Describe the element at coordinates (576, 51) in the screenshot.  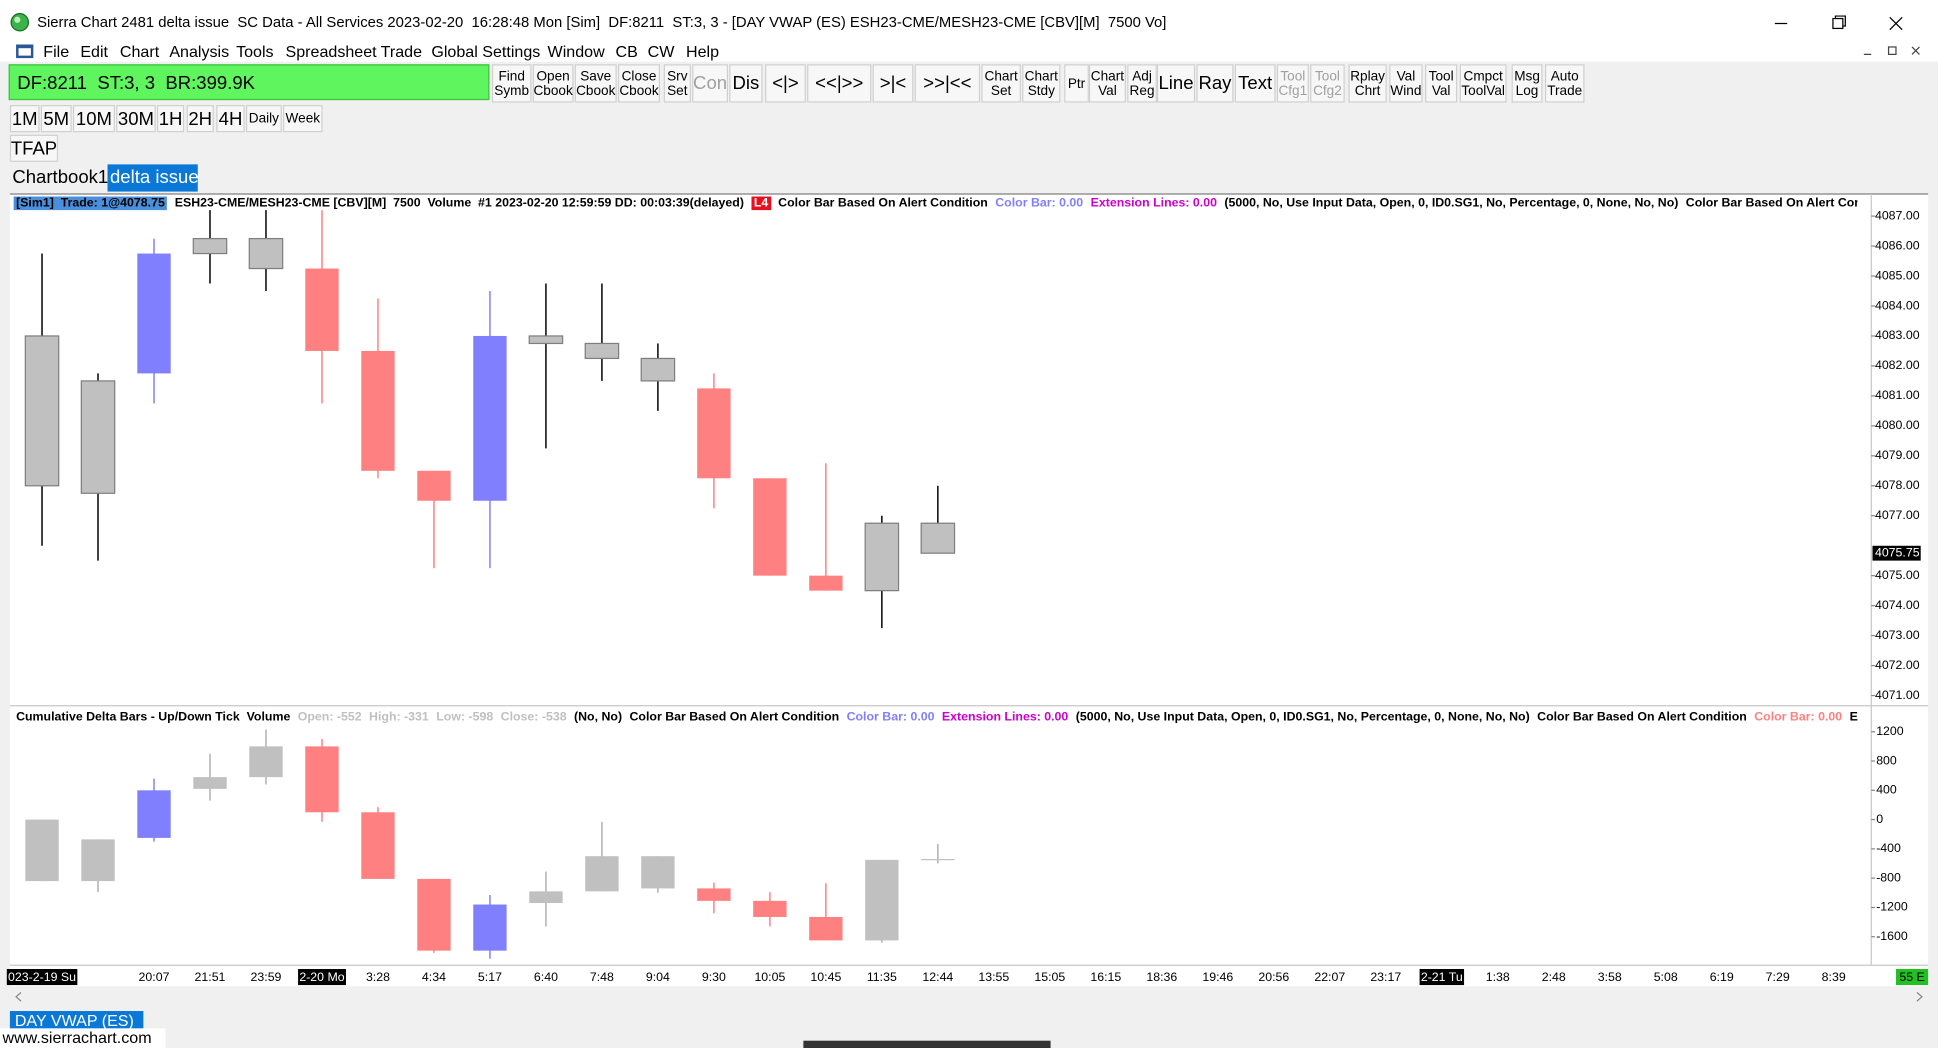
I see `menu-item: Window` at that location.